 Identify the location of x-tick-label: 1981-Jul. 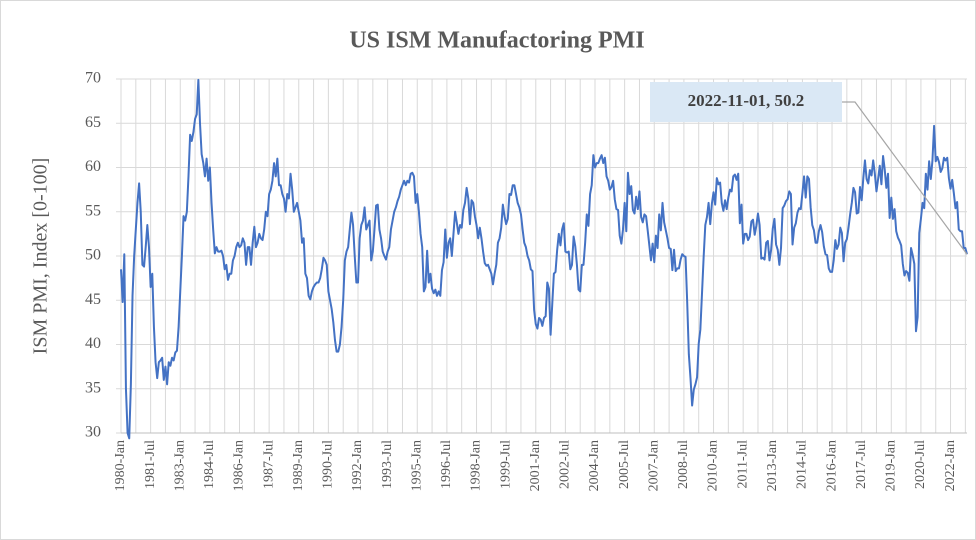
(150, 464).